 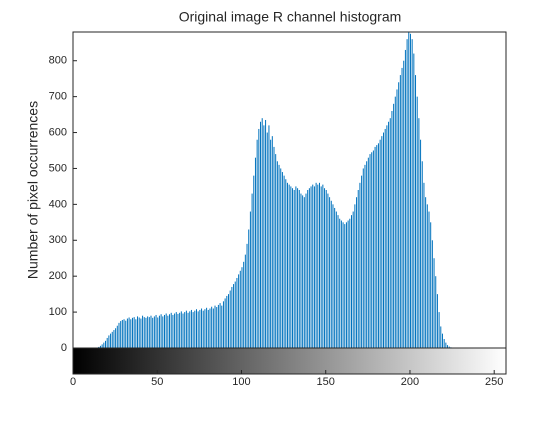 What do you see at coordinates (289, 361) in the screenshot?
I see `colorbar` at bounding box center [289, 361].